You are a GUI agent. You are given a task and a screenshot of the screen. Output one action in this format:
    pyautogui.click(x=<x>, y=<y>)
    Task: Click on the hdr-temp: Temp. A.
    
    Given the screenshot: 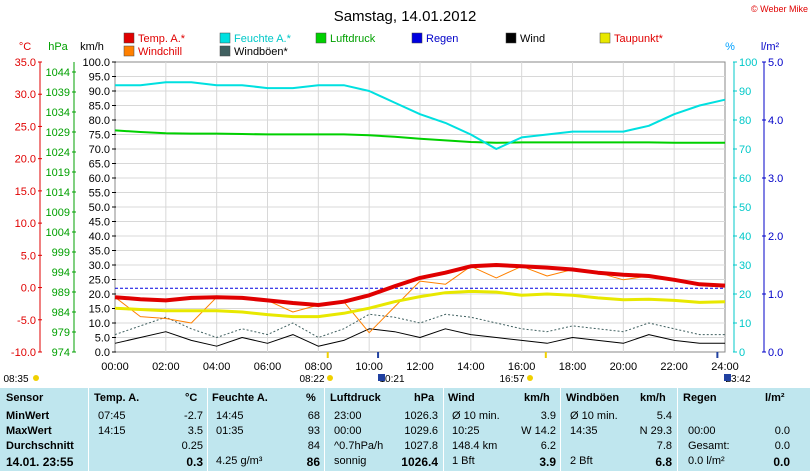 What is the action you would take?
    pyautogui.click(x=117, y=398)
    